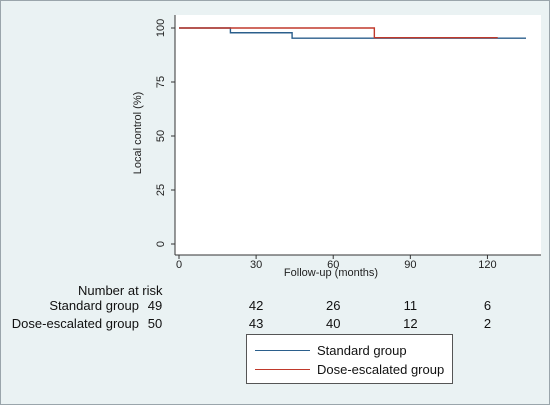  I want to click on risk-count: 49, so click(155, 305).